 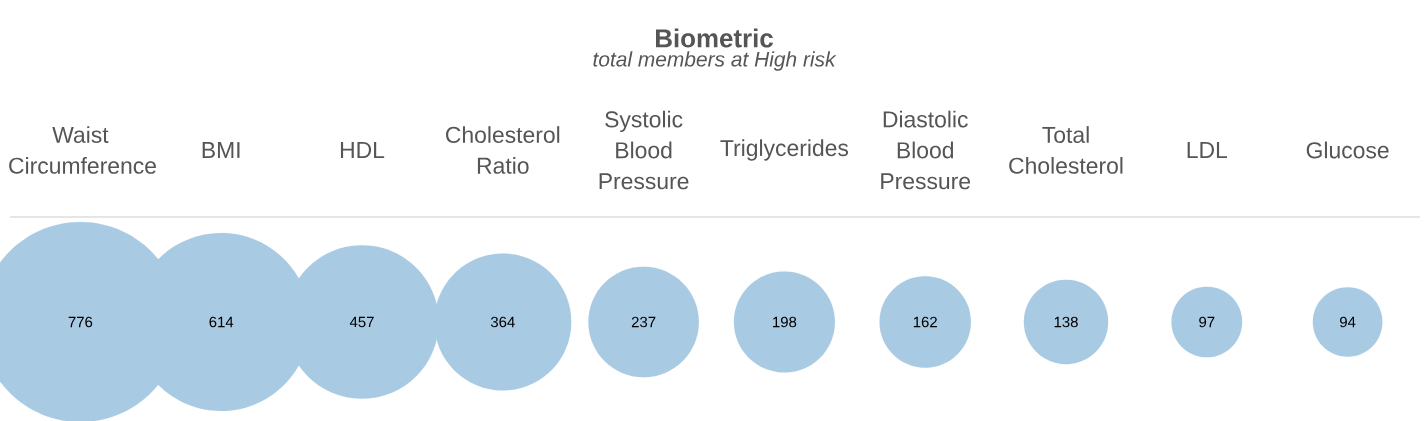 I want to click on data-label: 364, so click(x=502, y=322).